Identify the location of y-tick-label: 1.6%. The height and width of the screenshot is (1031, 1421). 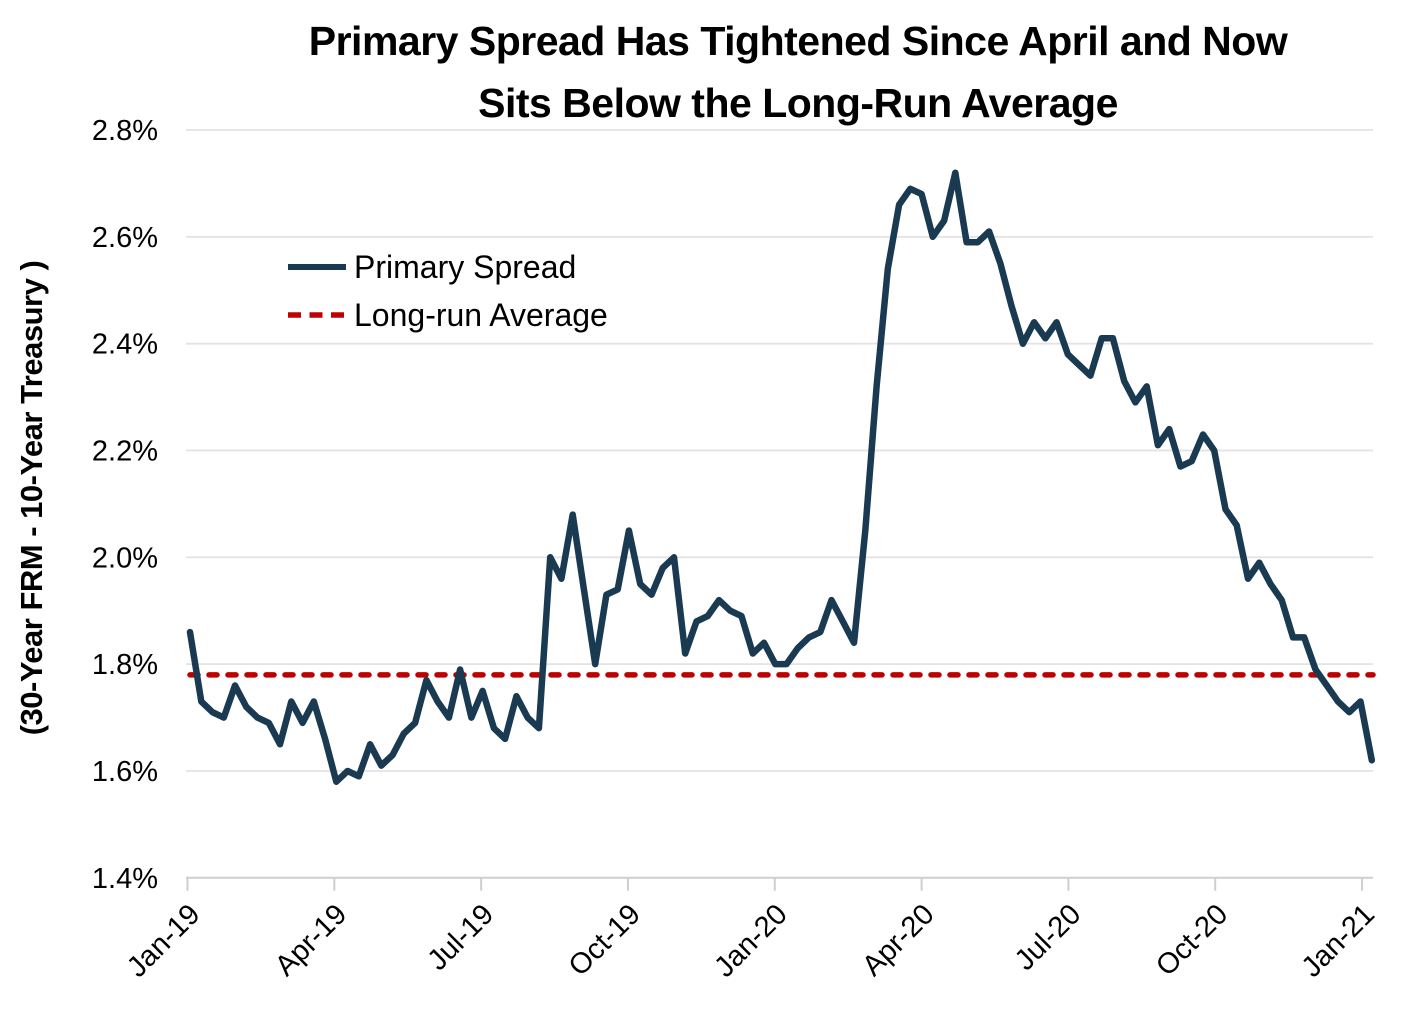
(125, 772).